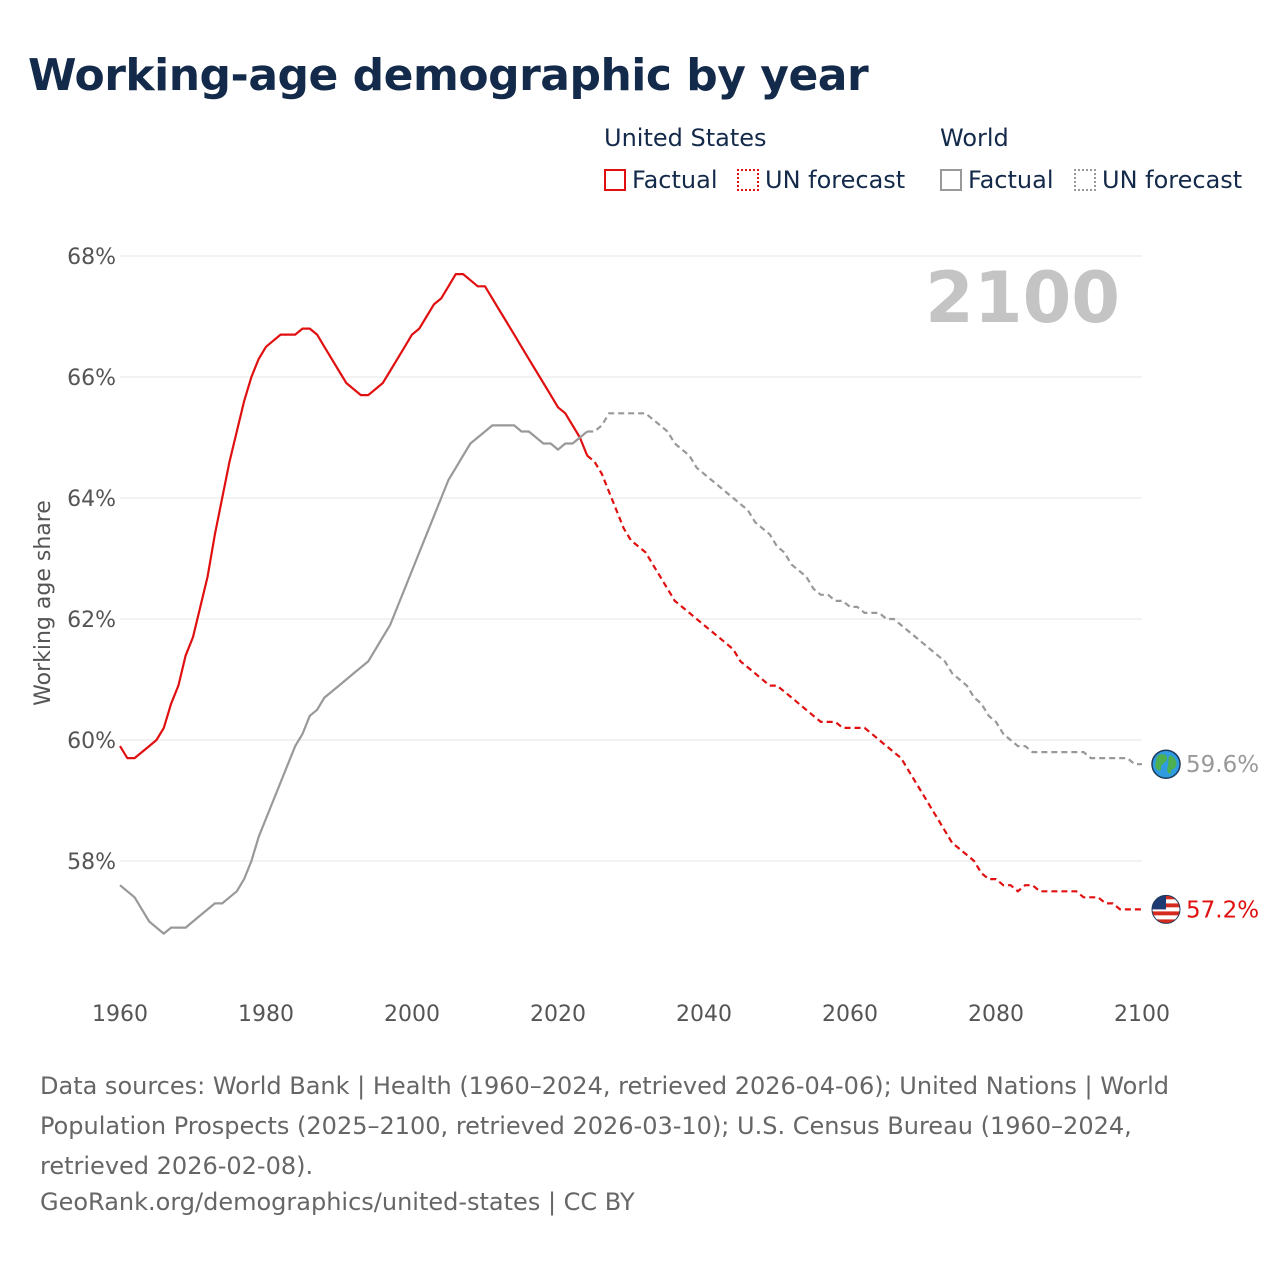  I want to click on flag-body, so click(1166, 909).